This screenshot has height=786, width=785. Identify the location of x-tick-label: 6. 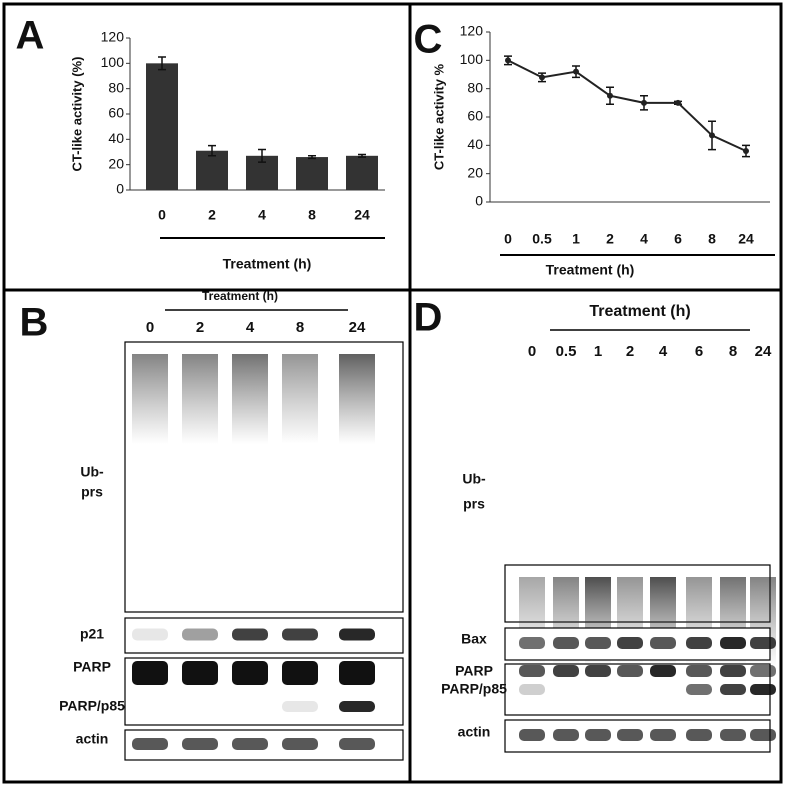
(678, 239).